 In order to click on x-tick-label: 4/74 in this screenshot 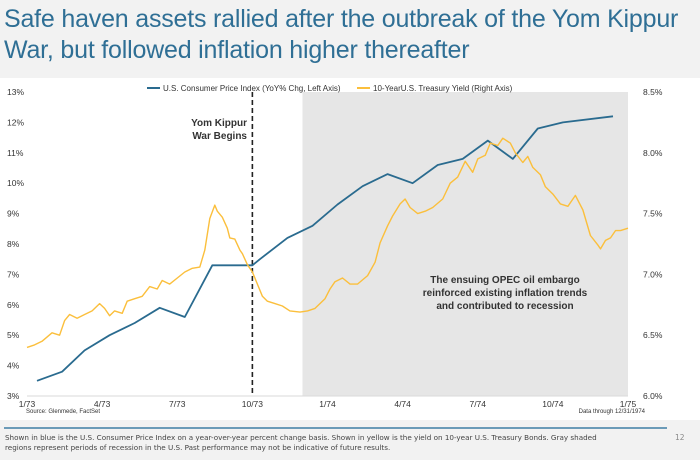, I will do `click(402, 404)`.